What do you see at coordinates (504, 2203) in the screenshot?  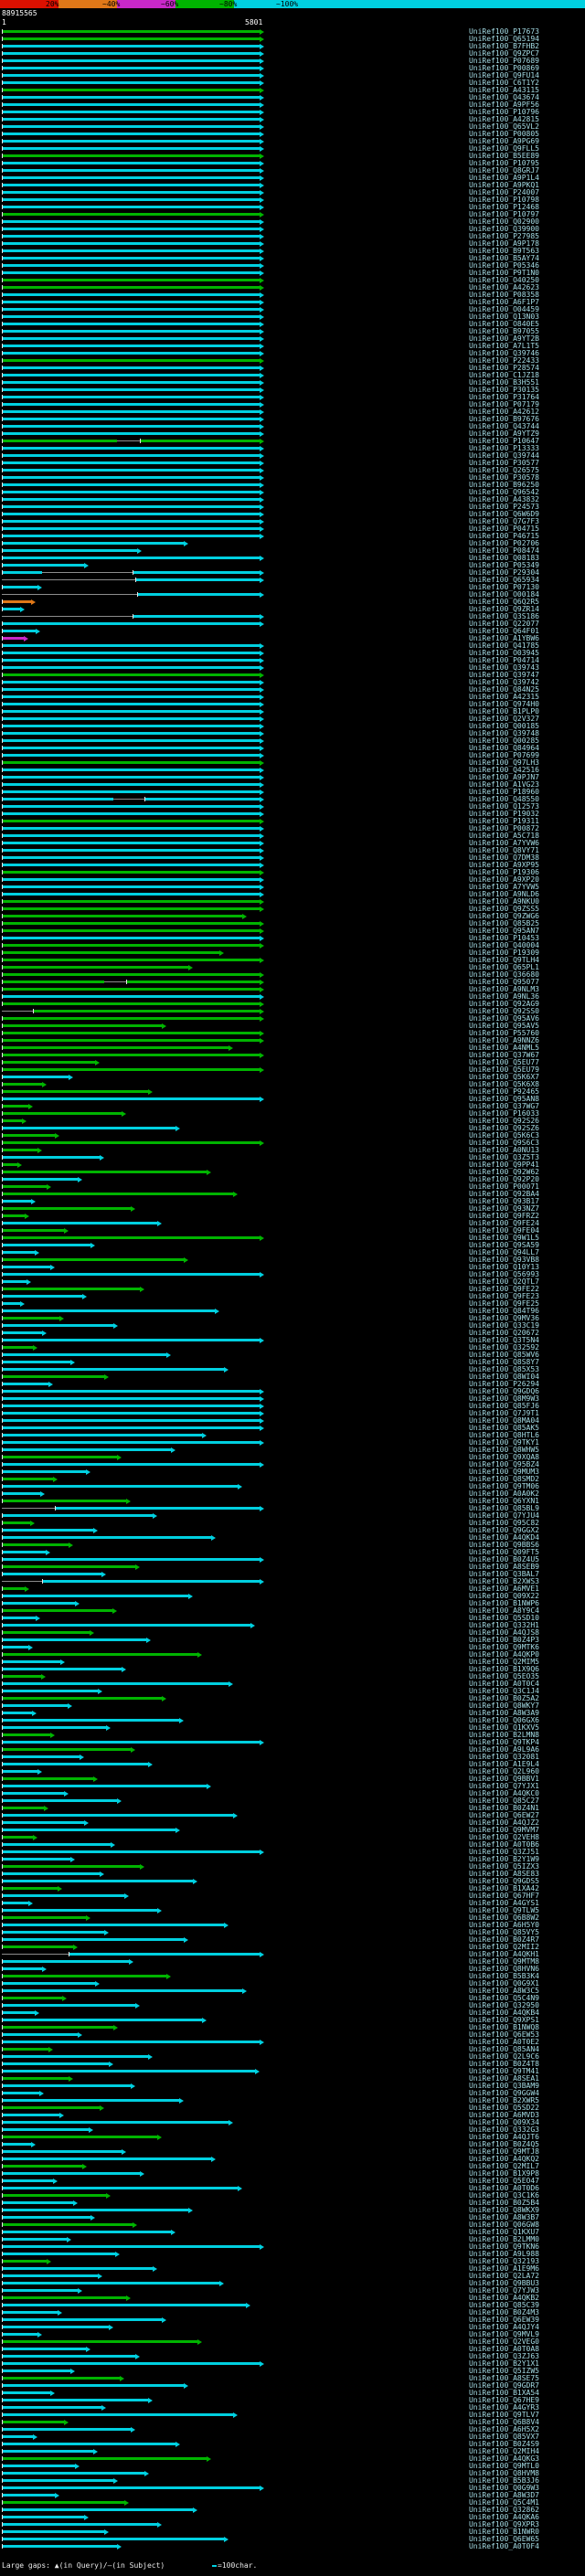 I see `hit-label: UniRef100_B0Z5B4` at bounding box center [504, 2203].